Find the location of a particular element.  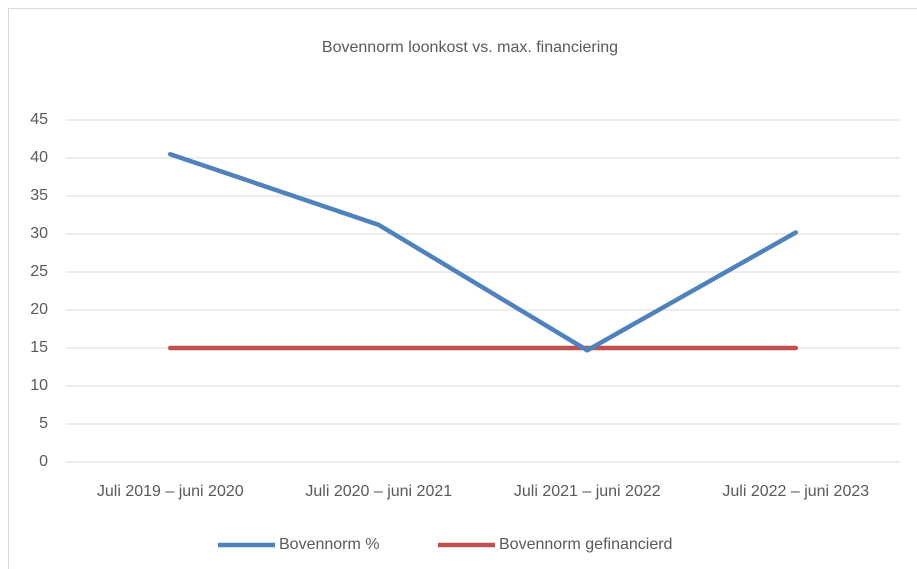

y-tick-label: 20 is located at coordinates (39, 309).